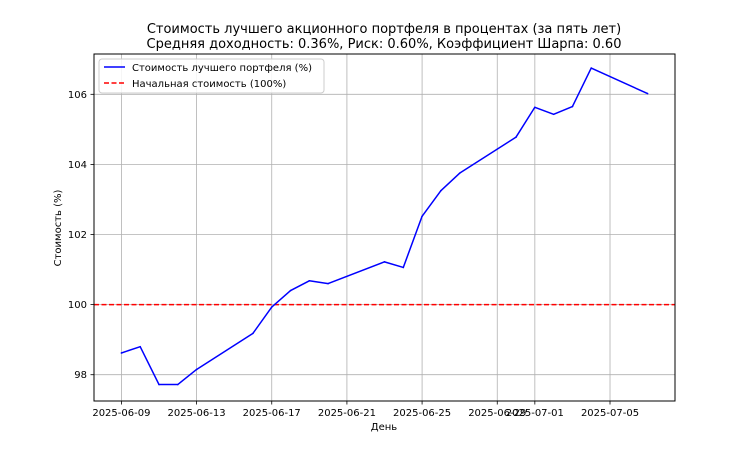 The width and height of the screenshot is (750, 450). Describe the element at coordinates (77, 165) in the screenshot. I see `y-tick-label: 104` at that location.